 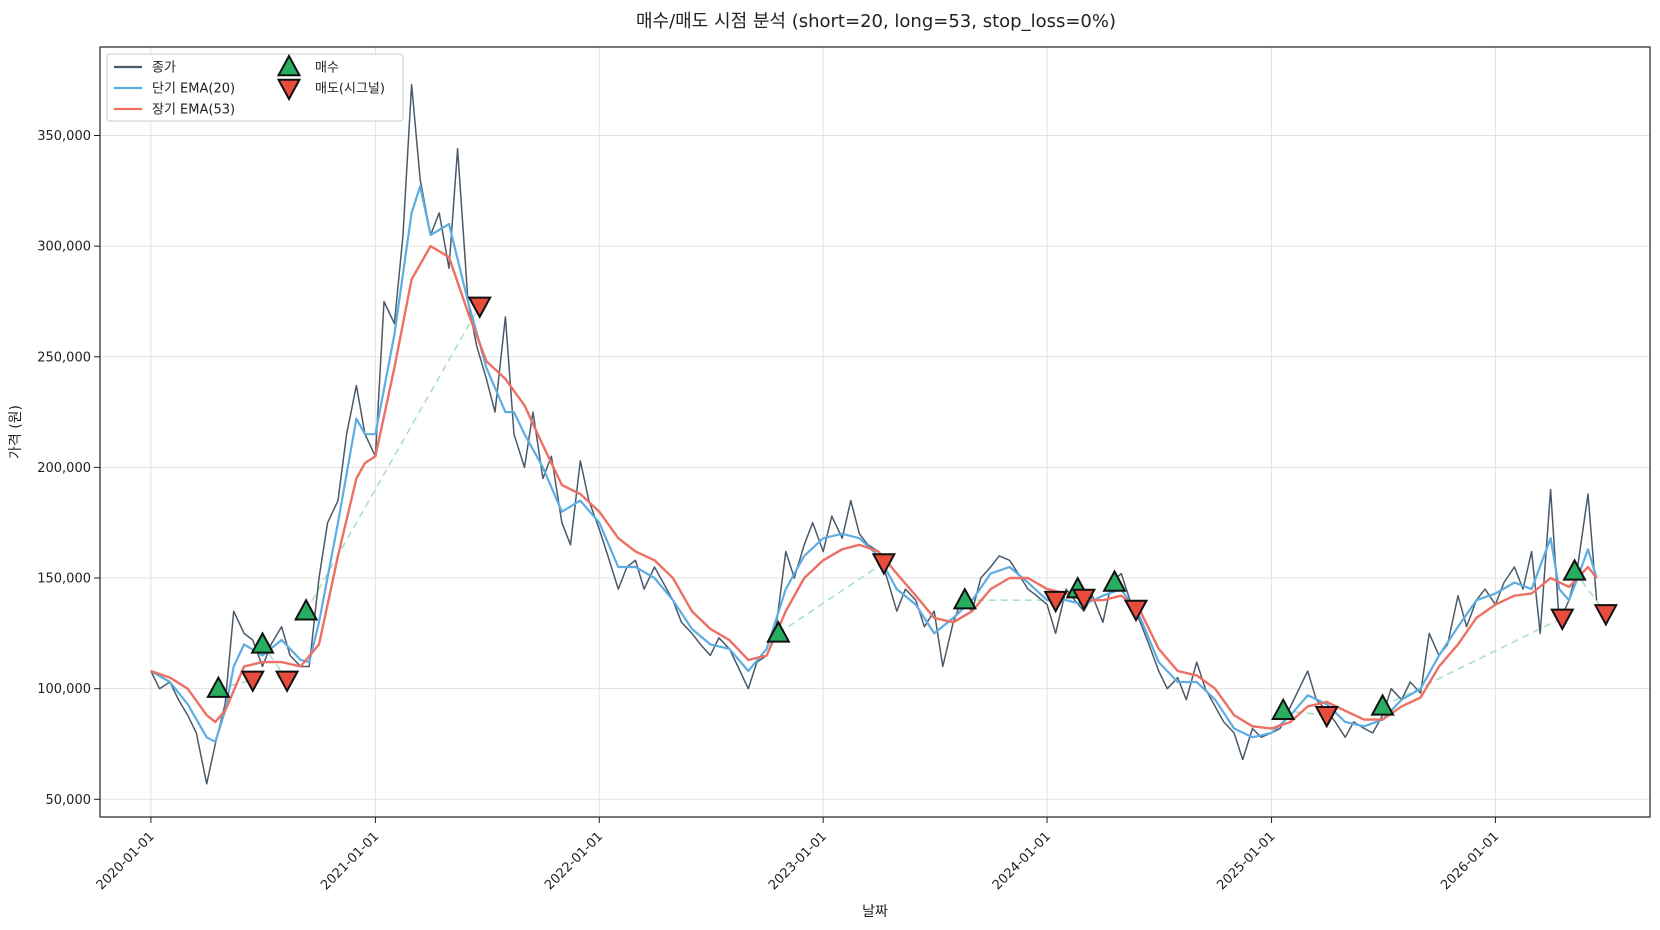 I want to click on y-tick-label: 50,000, so click(x=69, y=800).